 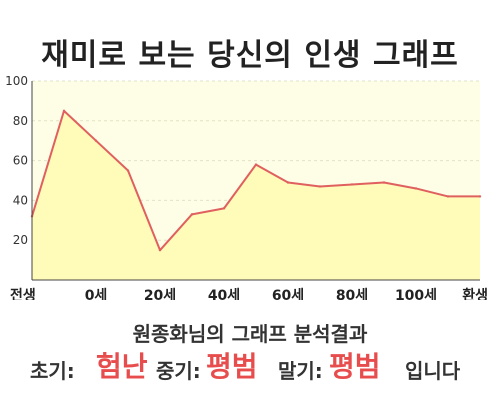 I want to click on x-tick-label: 40세, so click(x=224, y=294).